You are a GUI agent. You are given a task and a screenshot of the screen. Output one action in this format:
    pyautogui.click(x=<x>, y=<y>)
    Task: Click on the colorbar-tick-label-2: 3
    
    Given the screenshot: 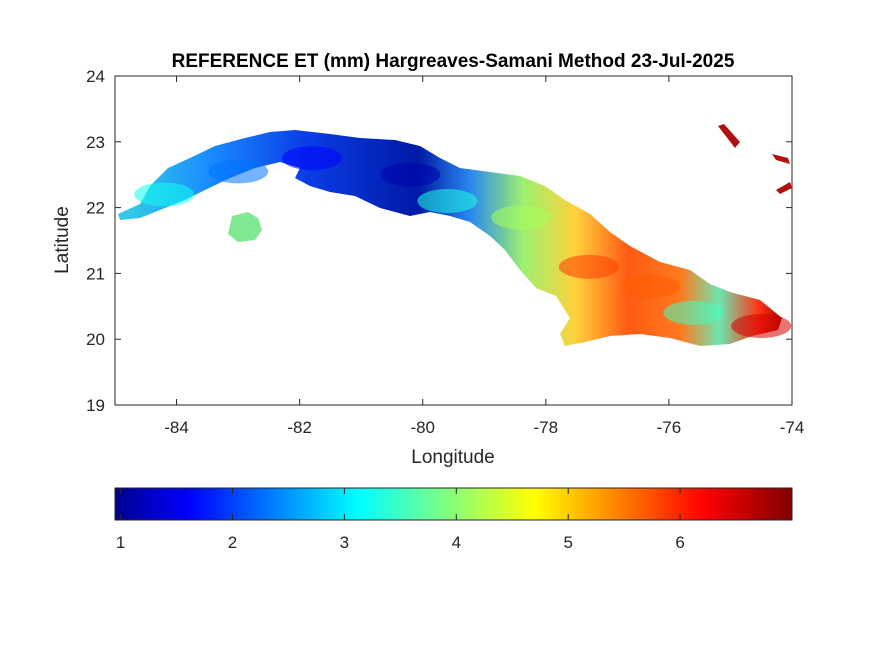 What is the action you would take?
    pyautogui.click(x=344, y=542)
    